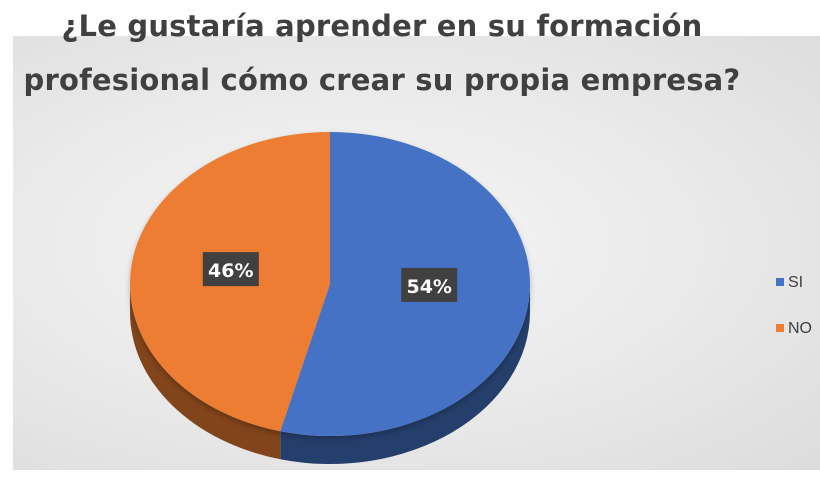 This screenshot has width=820, height=487. What do you see at coordinates (382, 26) in the screenshot?
I see `chart-title-line-1: ¿Le gustaría aprender en su formación` at bounding box center [382, 26].